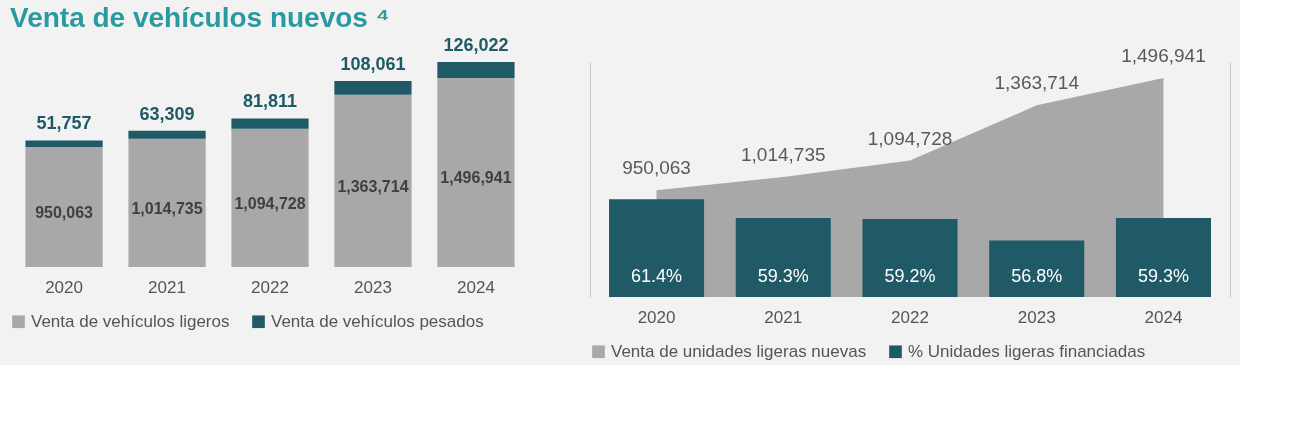  Describe the element at coordinates (167, 113) in the screenshot. I see `data-label: 63,309` at that location.